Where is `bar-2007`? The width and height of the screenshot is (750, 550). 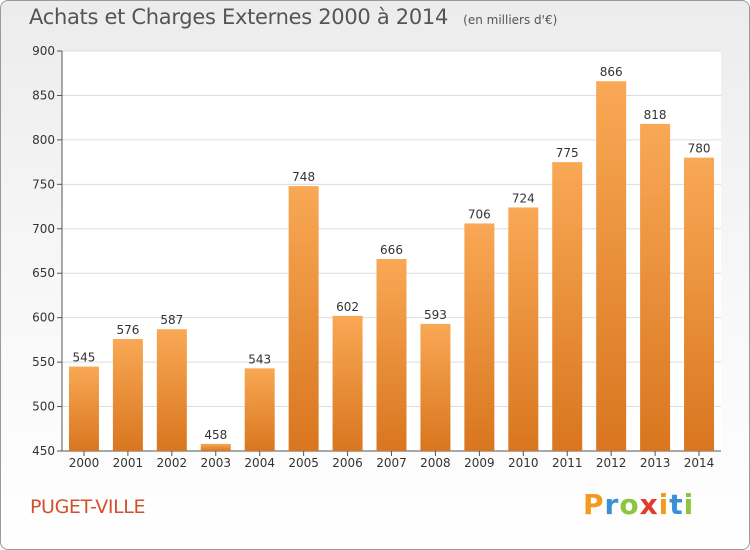 bar-2007 is located at coordinates (391, 355).